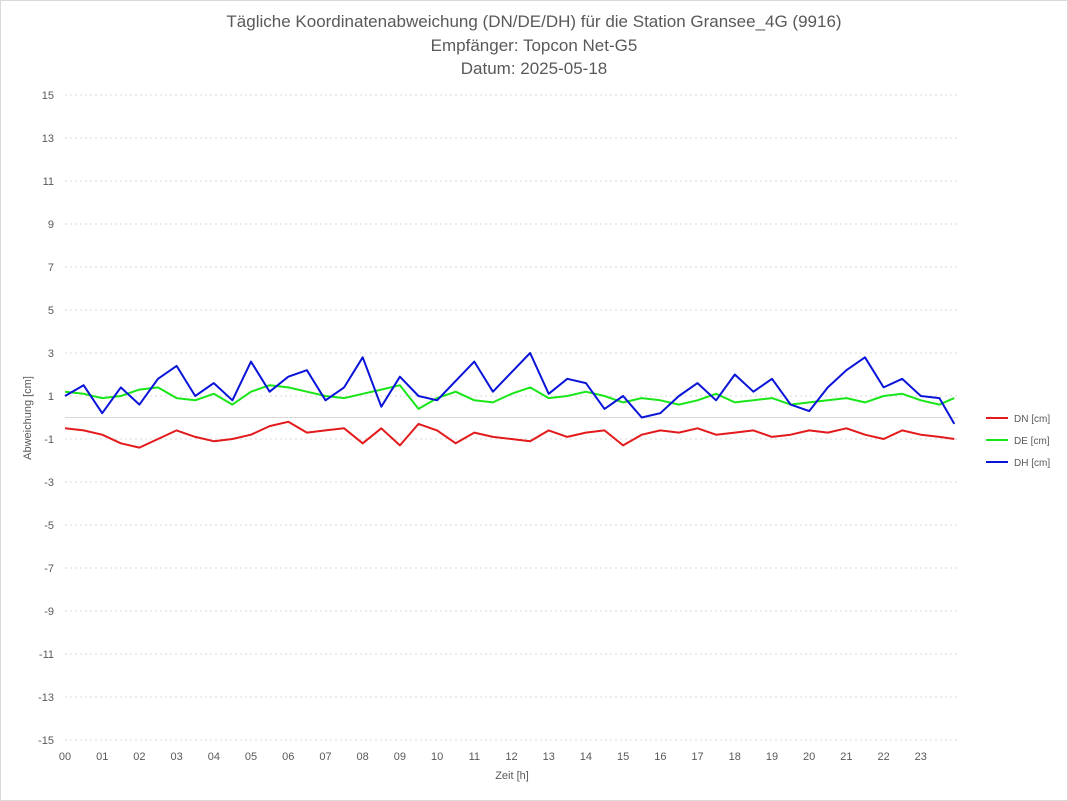 Image resolution: width=1068 pixels, height=801 pixels. Describe the element at coordinates (48, 139) in the screenshot. I see `y-tick-label: 13` at that location.